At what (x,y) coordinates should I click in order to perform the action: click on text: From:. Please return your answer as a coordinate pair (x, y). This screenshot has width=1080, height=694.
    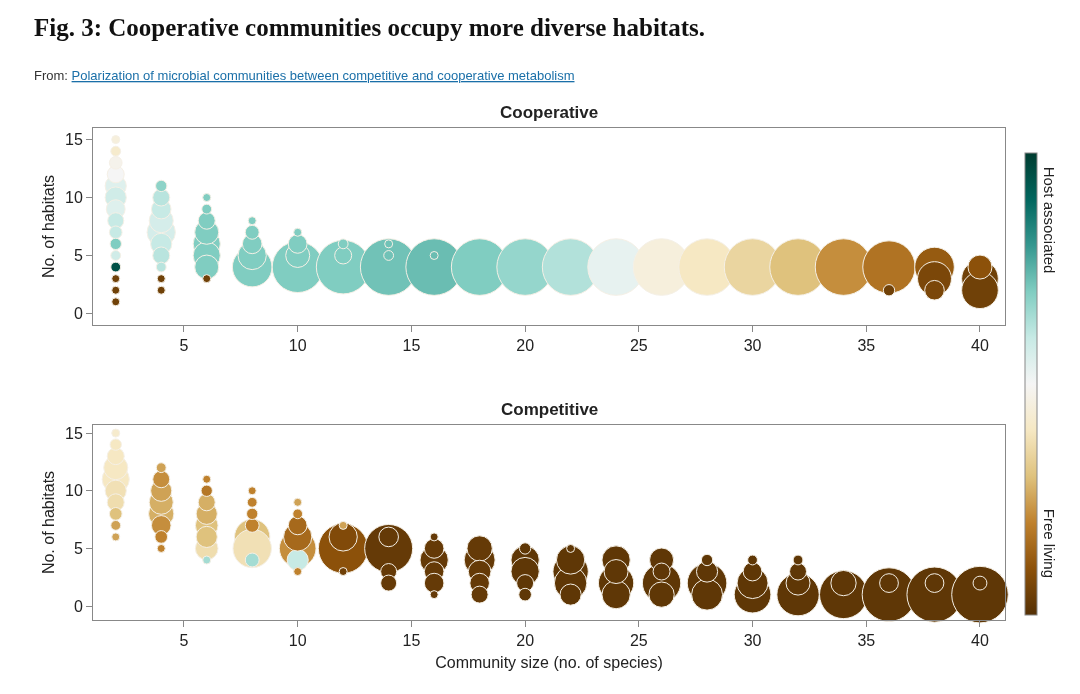
    Looking at the image, I should click on (51, 75).